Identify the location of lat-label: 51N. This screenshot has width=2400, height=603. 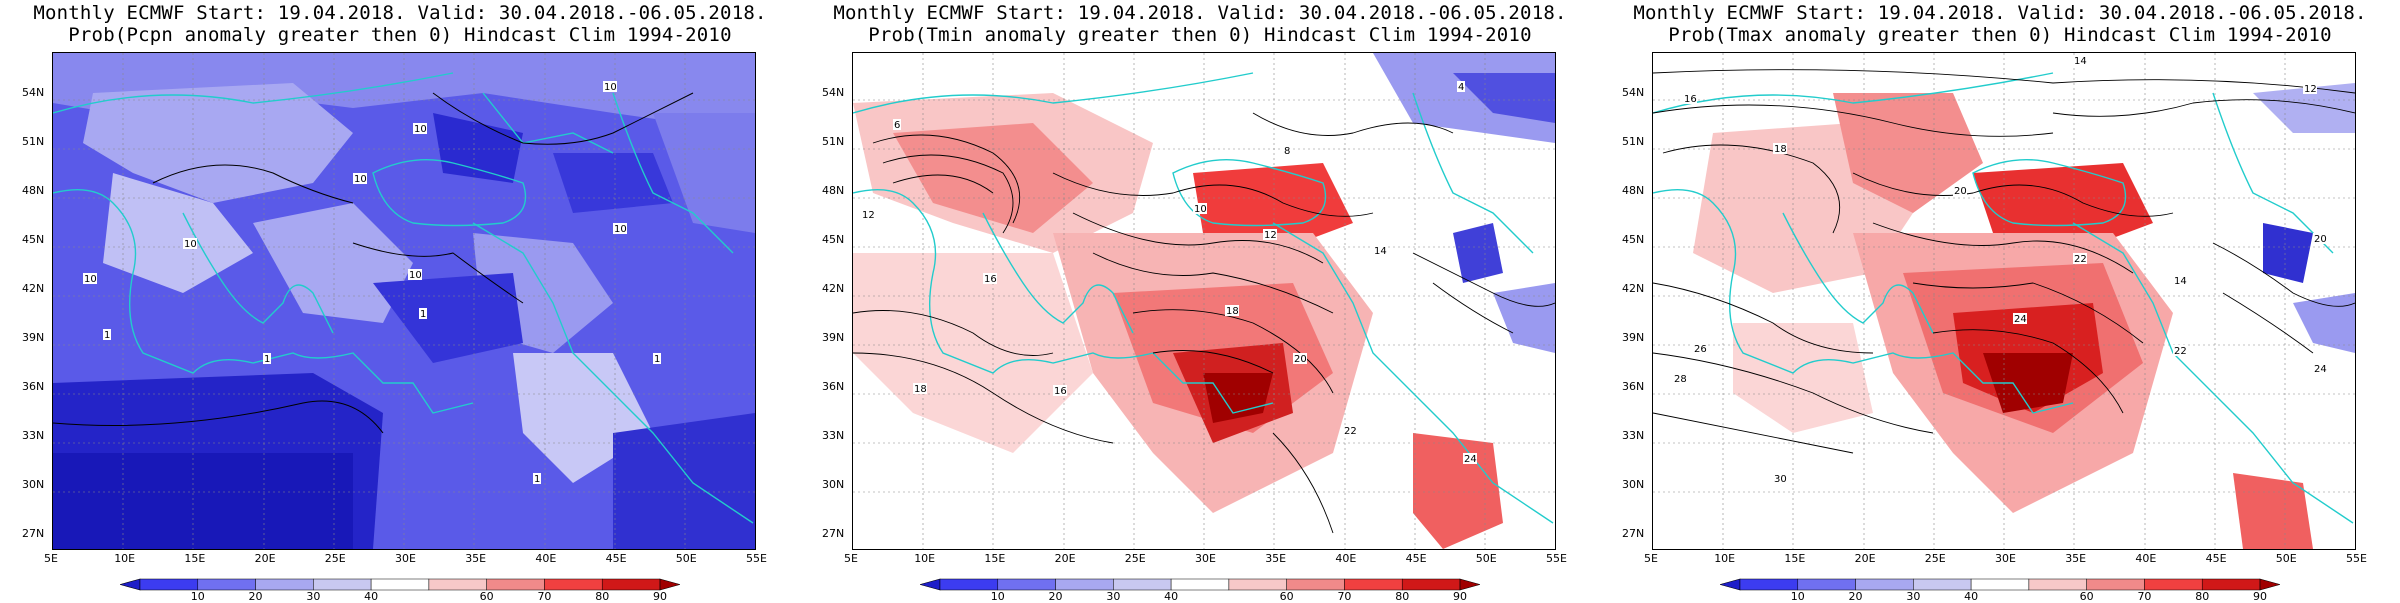
(33, 141).